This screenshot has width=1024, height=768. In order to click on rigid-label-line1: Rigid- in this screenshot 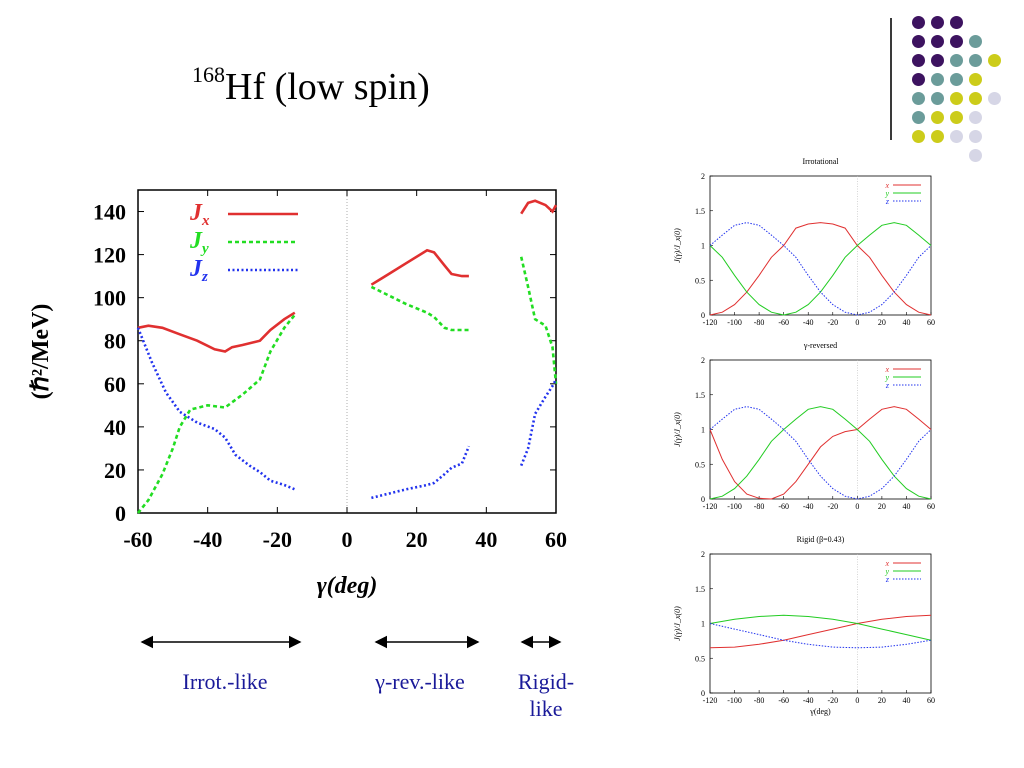, I will do `click(546, 681)`.